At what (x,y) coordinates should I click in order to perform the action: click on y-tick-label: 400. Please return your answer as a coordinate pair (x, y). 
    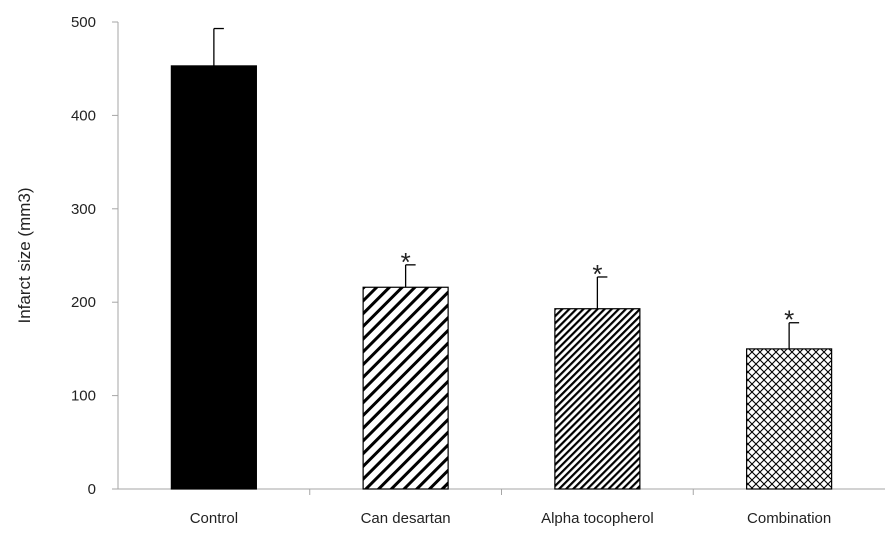
    Looking at the image, I should click on (83, 115).